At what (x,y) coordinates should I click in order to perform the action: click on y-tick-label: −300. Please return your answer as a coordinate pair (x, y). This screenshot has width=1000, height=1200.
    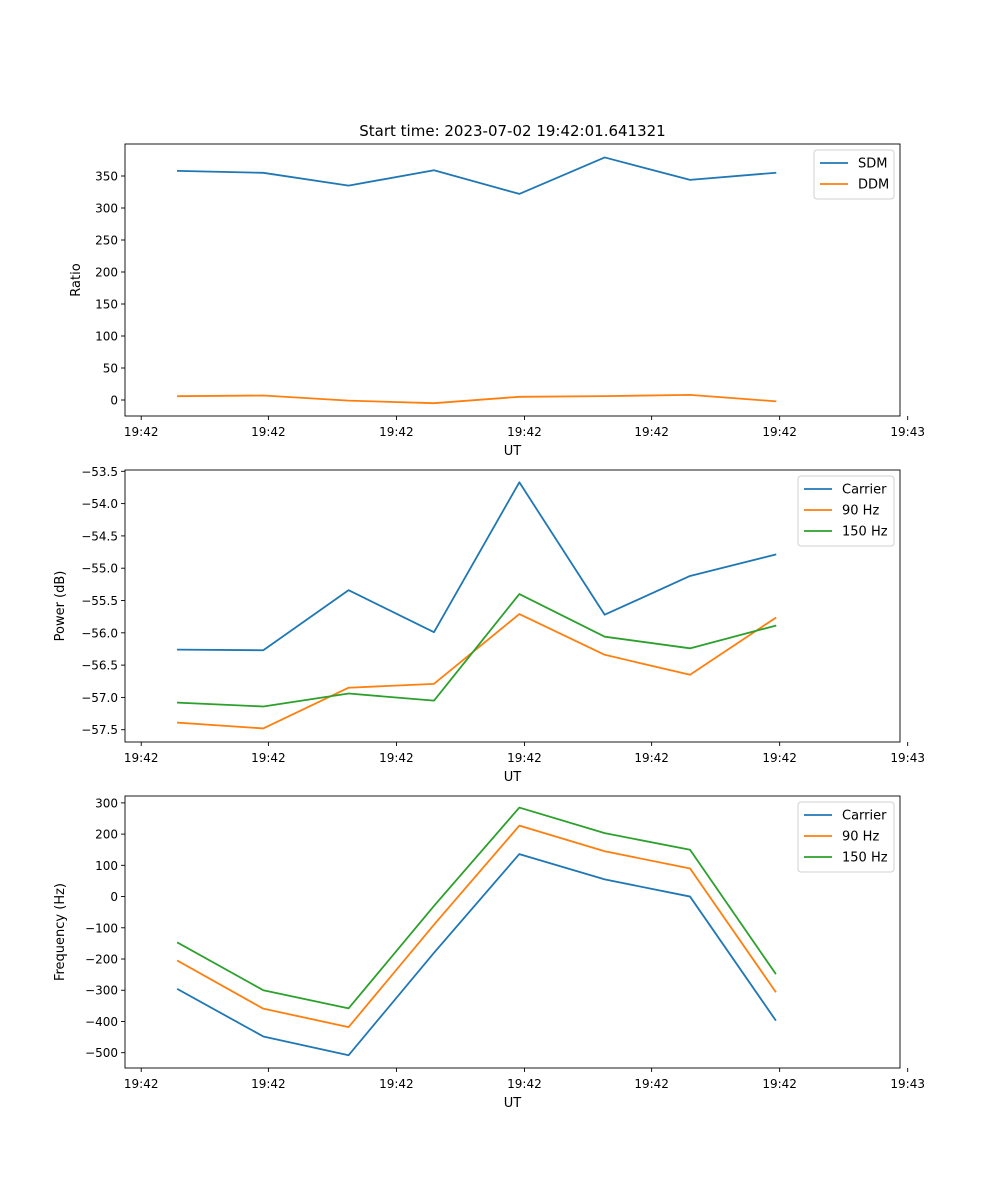
    Looking at the image, I should click on (101, 991).